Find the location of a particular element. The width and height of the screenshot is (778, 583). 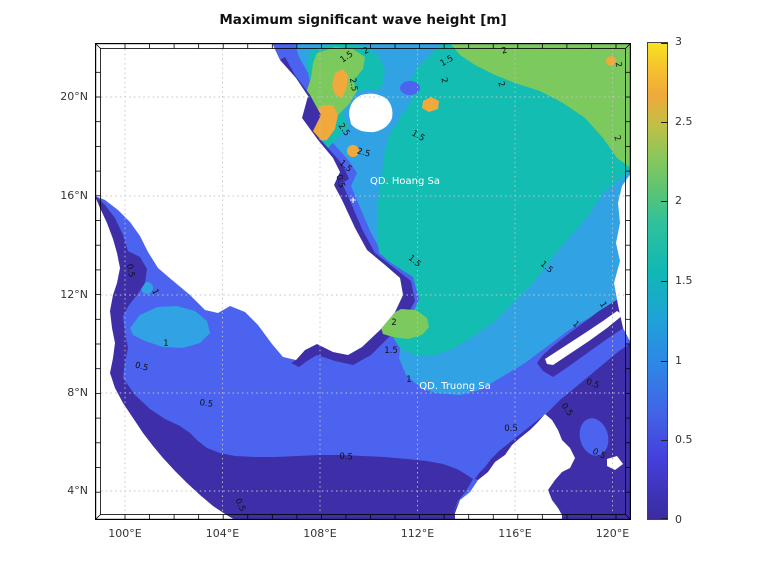

band-ge2m-northeast is located at coordinates (540, 105).